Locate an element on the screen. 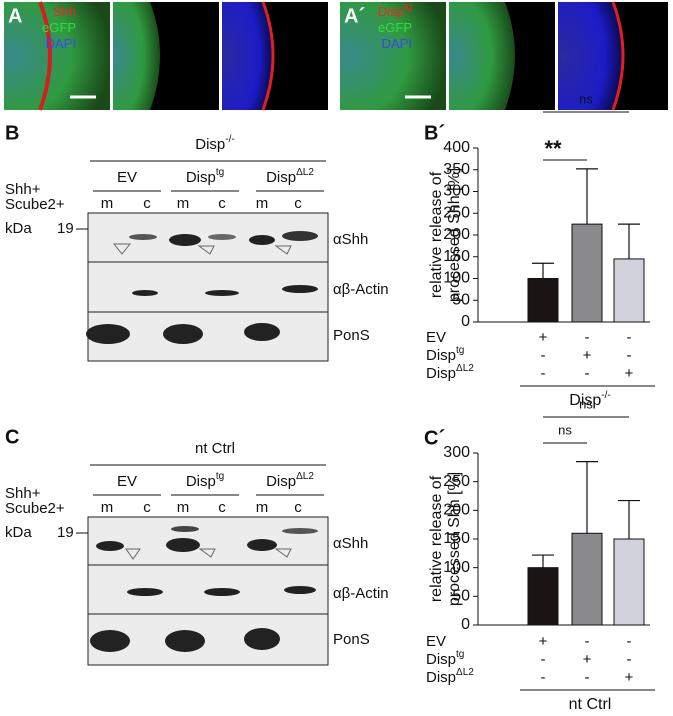  panel-label: C´ is located at coordinates (434, 438).